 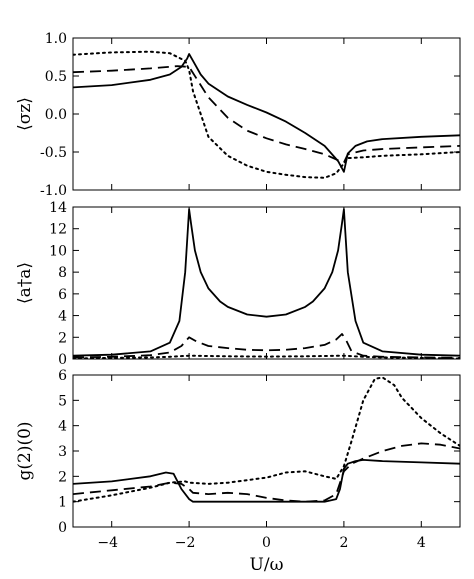 I want to click on panel3-ytick-label: 5, so click(x=62, y=401).